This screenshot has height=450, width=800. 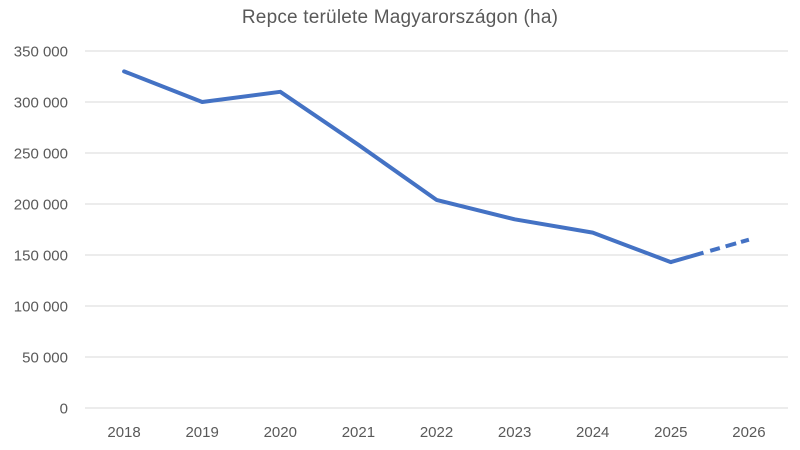 What do you see at coordinates (436, 432) in the screenshot?
I see `x-axis-label: 2022` at bounding box center [436, 432].